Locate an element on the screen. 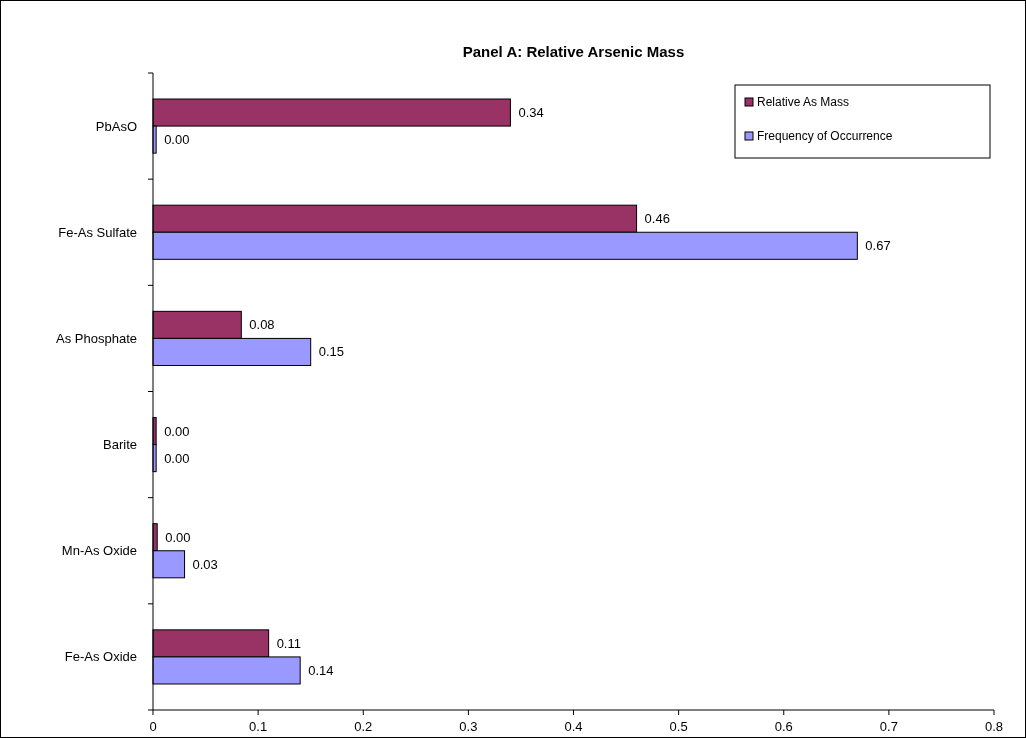  data-label: 0.34 is located at coordinates (531, 113).